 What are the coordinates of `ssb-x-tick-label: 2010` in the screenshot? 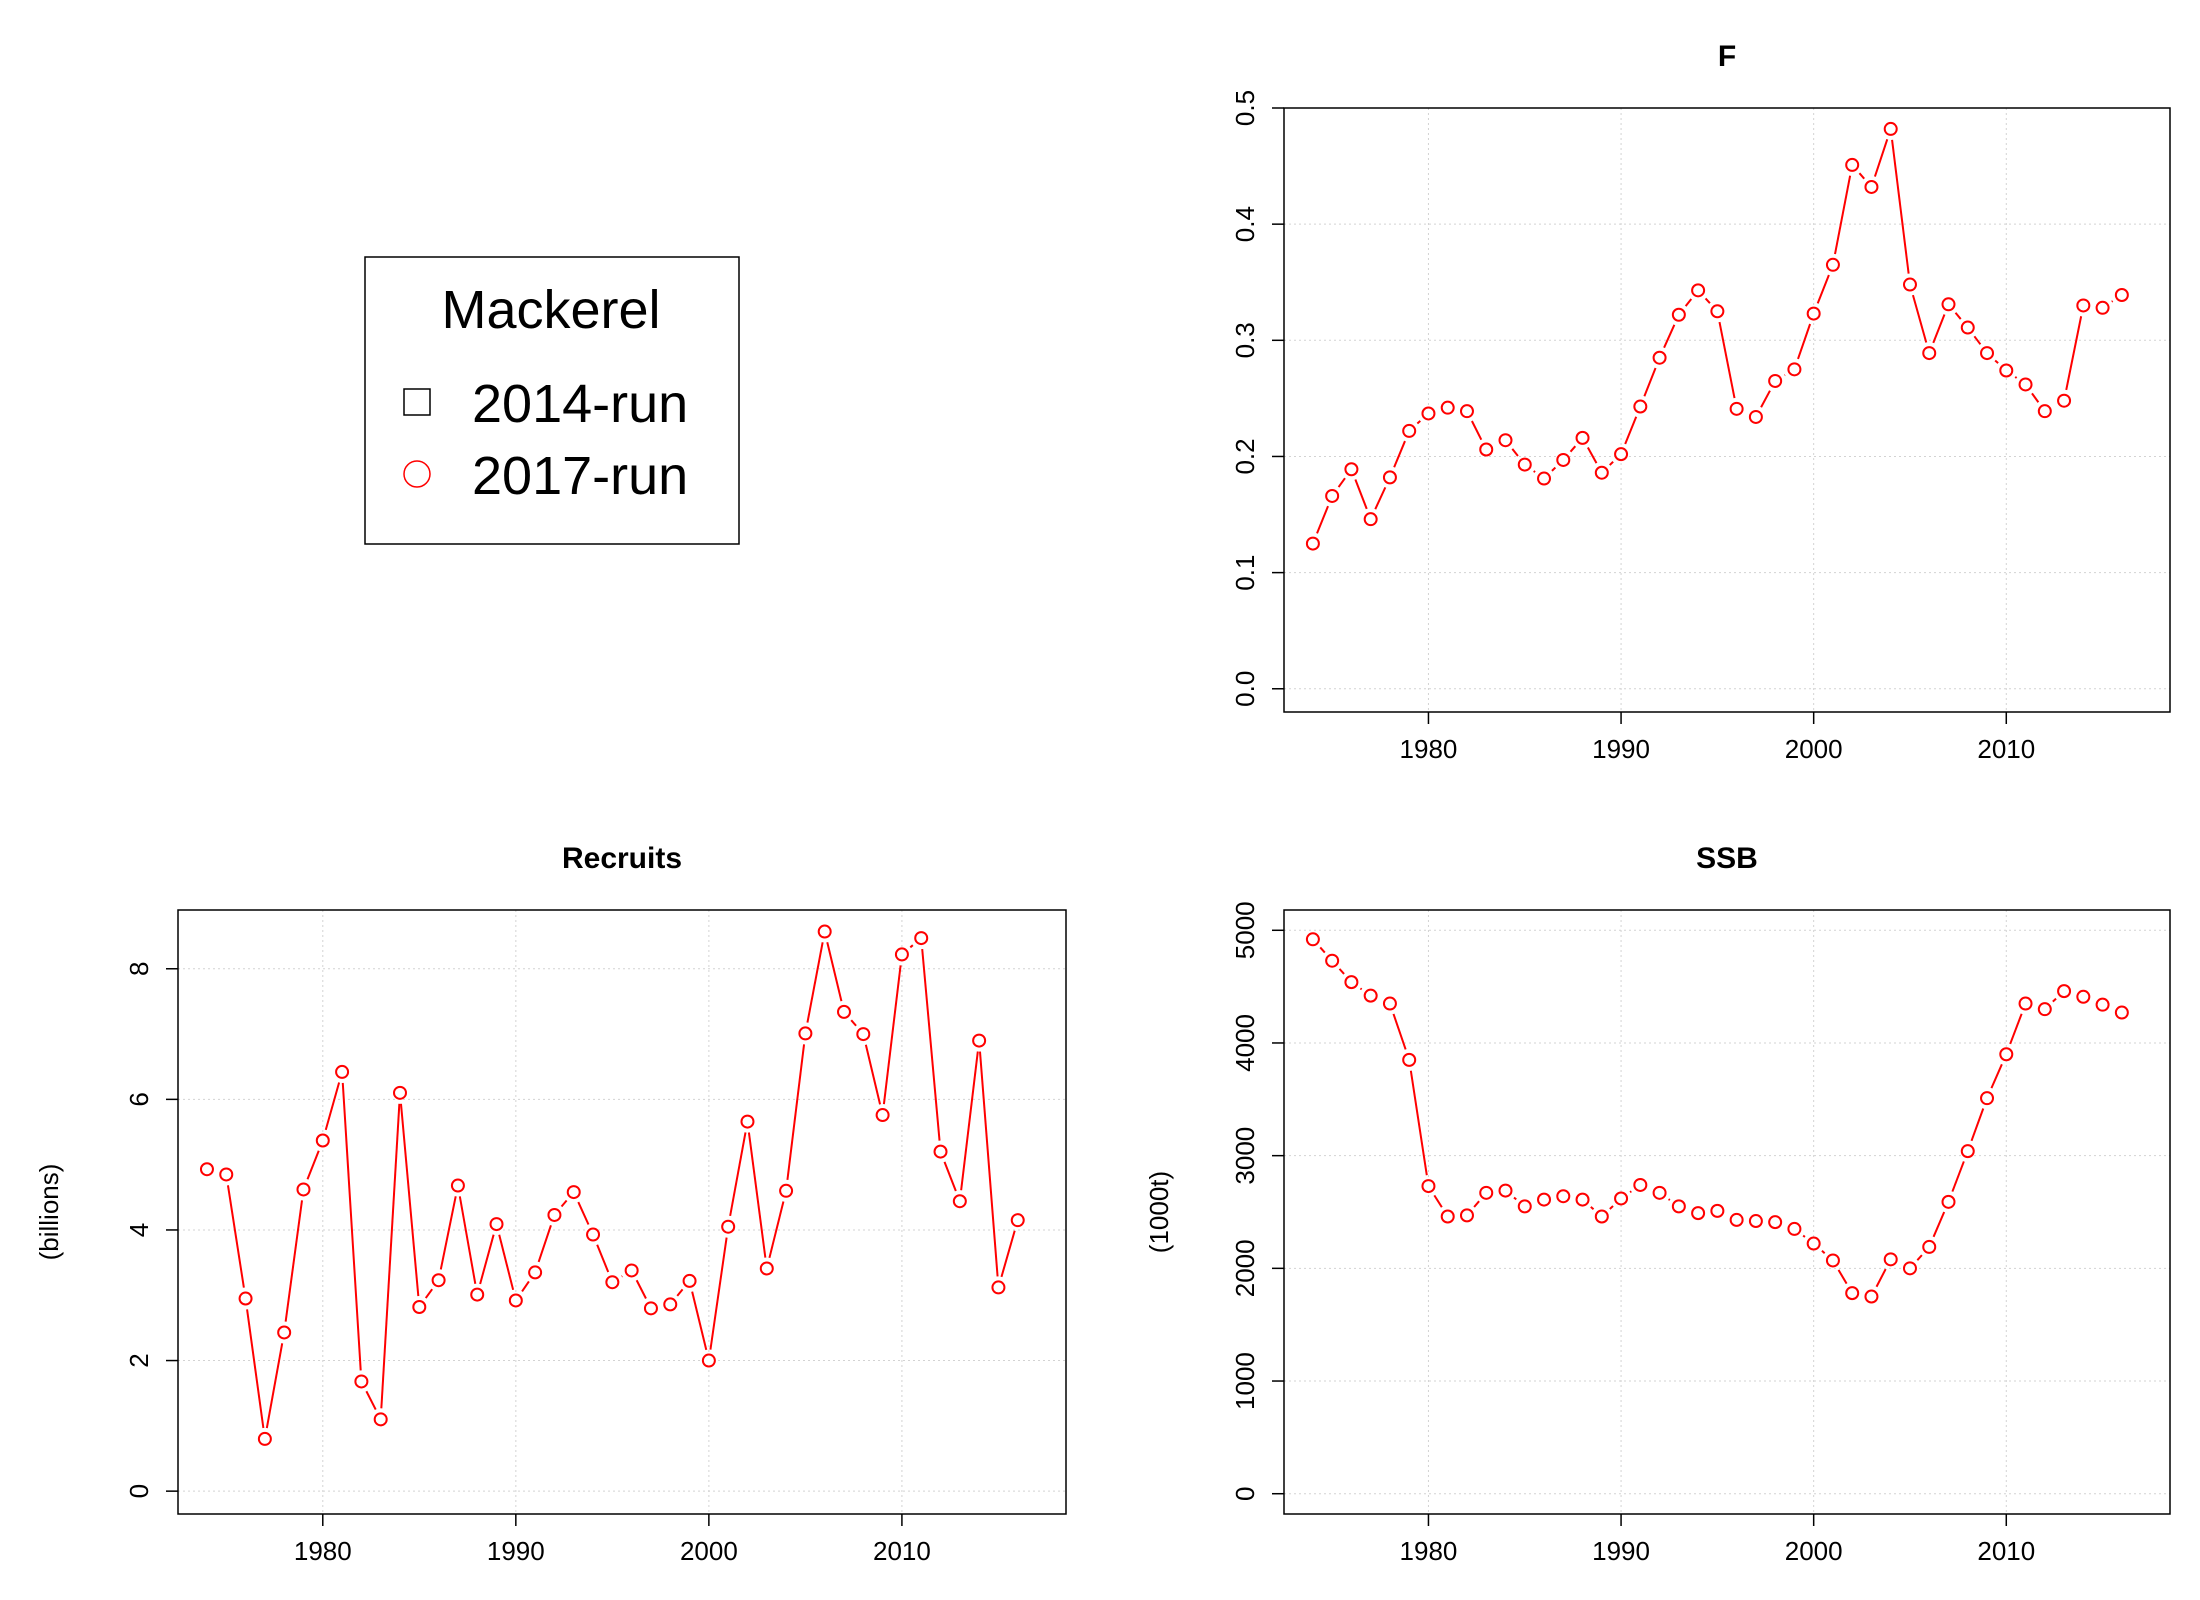 It's located at (2006, 1551).